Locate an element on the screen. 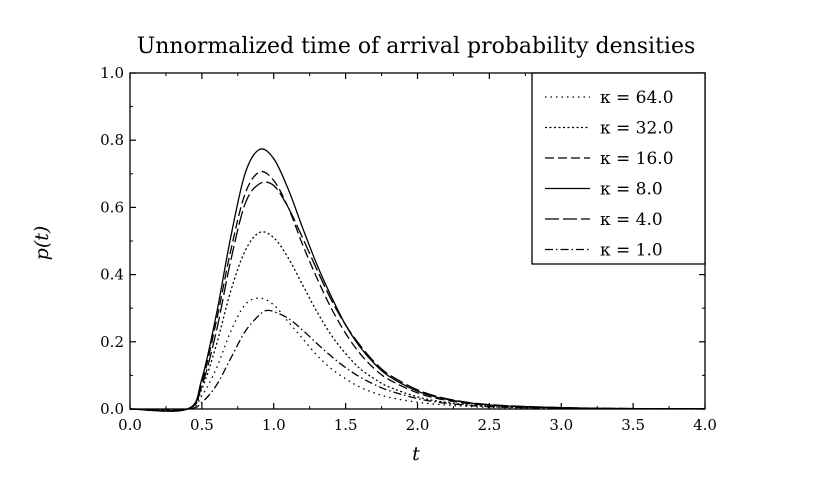 This screenshot has width=830, height=487. y-axis-label: p(t) is located at coordinates (42, 243).